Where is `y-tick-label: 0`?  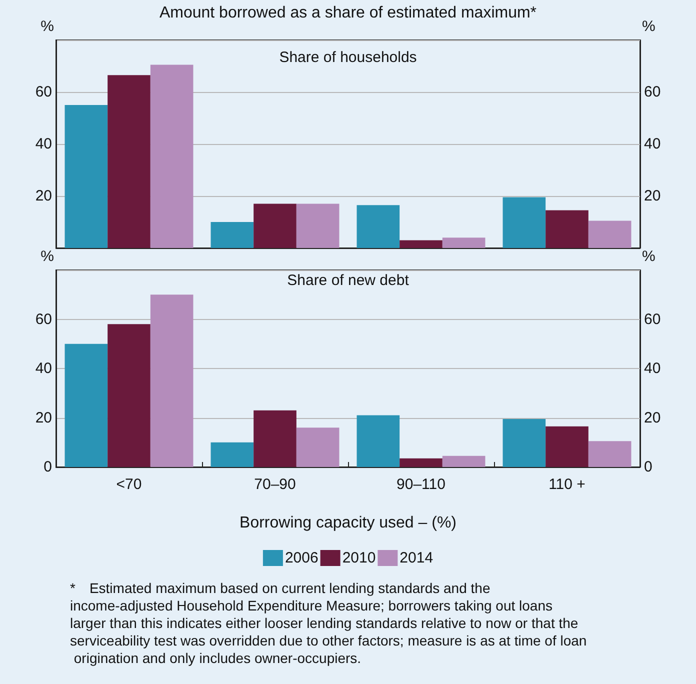 y-tick-label: 0 is located at coordinates (48, 467).